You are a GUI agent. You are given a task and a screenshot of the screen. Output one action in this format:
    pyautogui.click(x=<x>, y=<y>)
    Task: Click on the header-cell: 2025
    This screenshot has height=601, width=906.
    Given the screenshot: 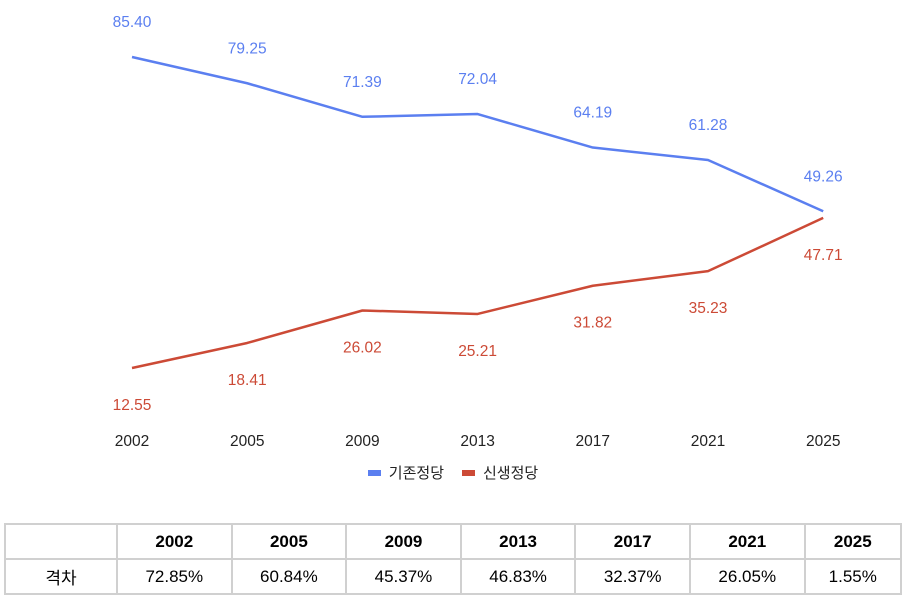 What is the action you would take?
    pyautogui.click(x=853, y=541)
    